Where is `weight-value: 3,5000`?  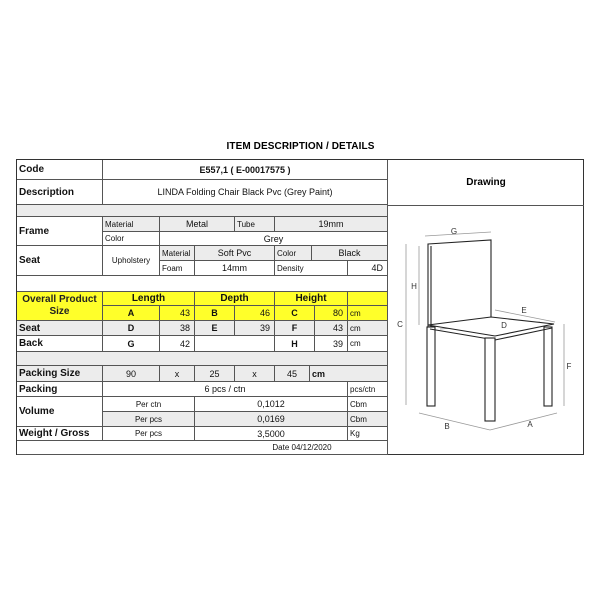
weight-value: 3,5000 is located at coordinates (271, 434).